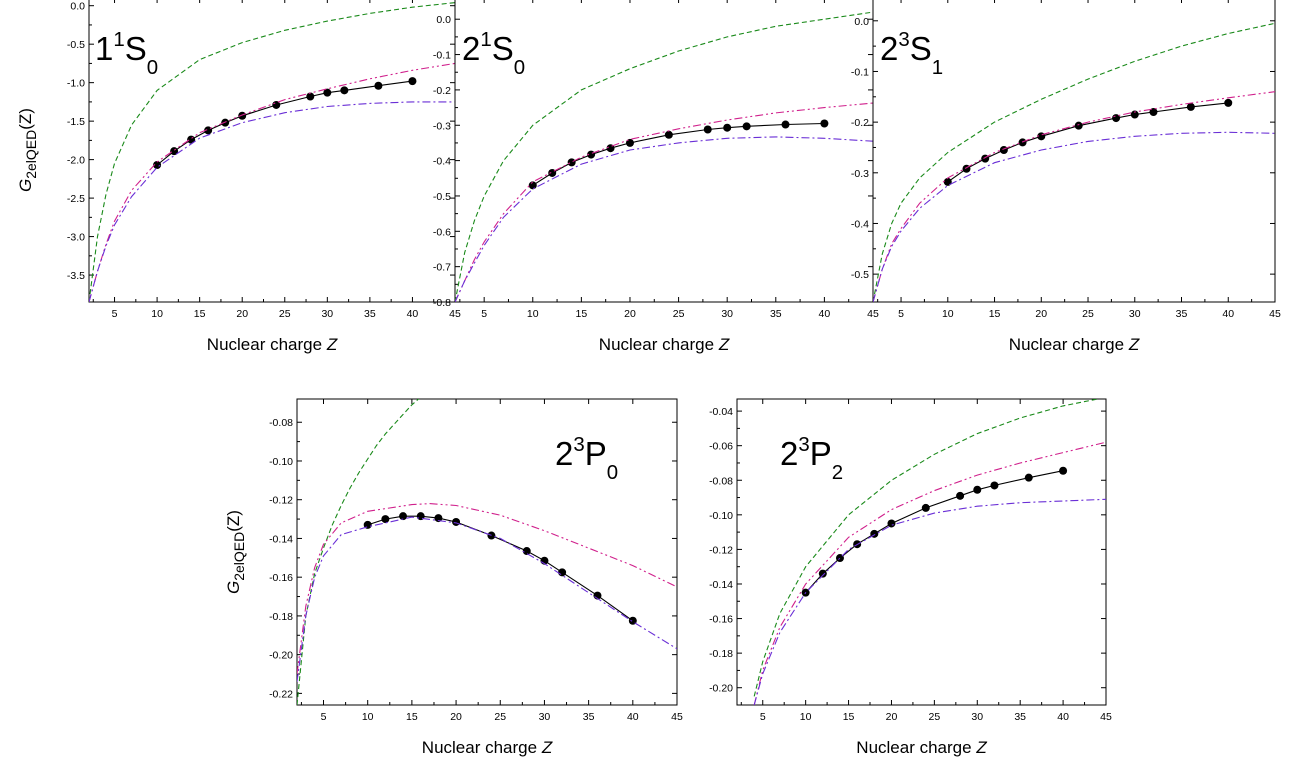 Image resolution: width=1305 pixels, height=769 pixels. Describe the element at coordinates (578, 444) in the screenshot. I see `state-sup: 3` at that location.